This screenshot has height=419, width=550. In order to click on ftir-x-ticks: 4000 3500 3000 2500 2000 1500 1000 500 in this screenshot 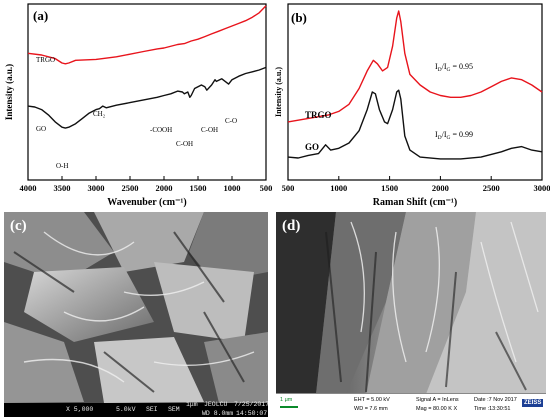, I will do `click(146, 184)`.